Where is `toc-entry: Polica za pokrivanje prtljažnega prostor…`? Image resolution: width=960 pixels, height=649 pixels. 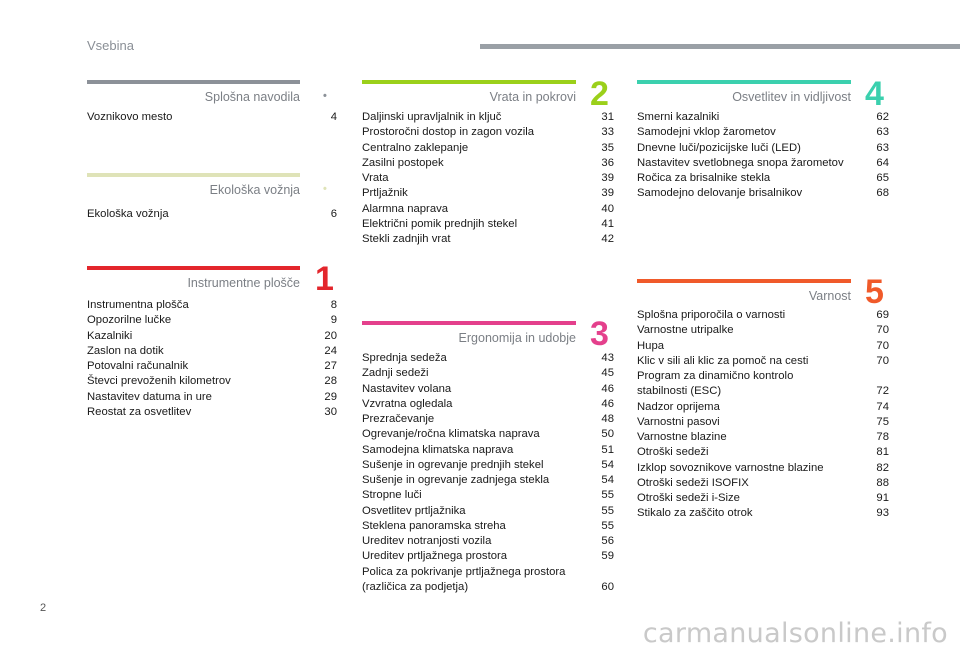
toc-entry: Polica za pokrivanje prtljažnega prostor… is located at coordinates (488, 580).